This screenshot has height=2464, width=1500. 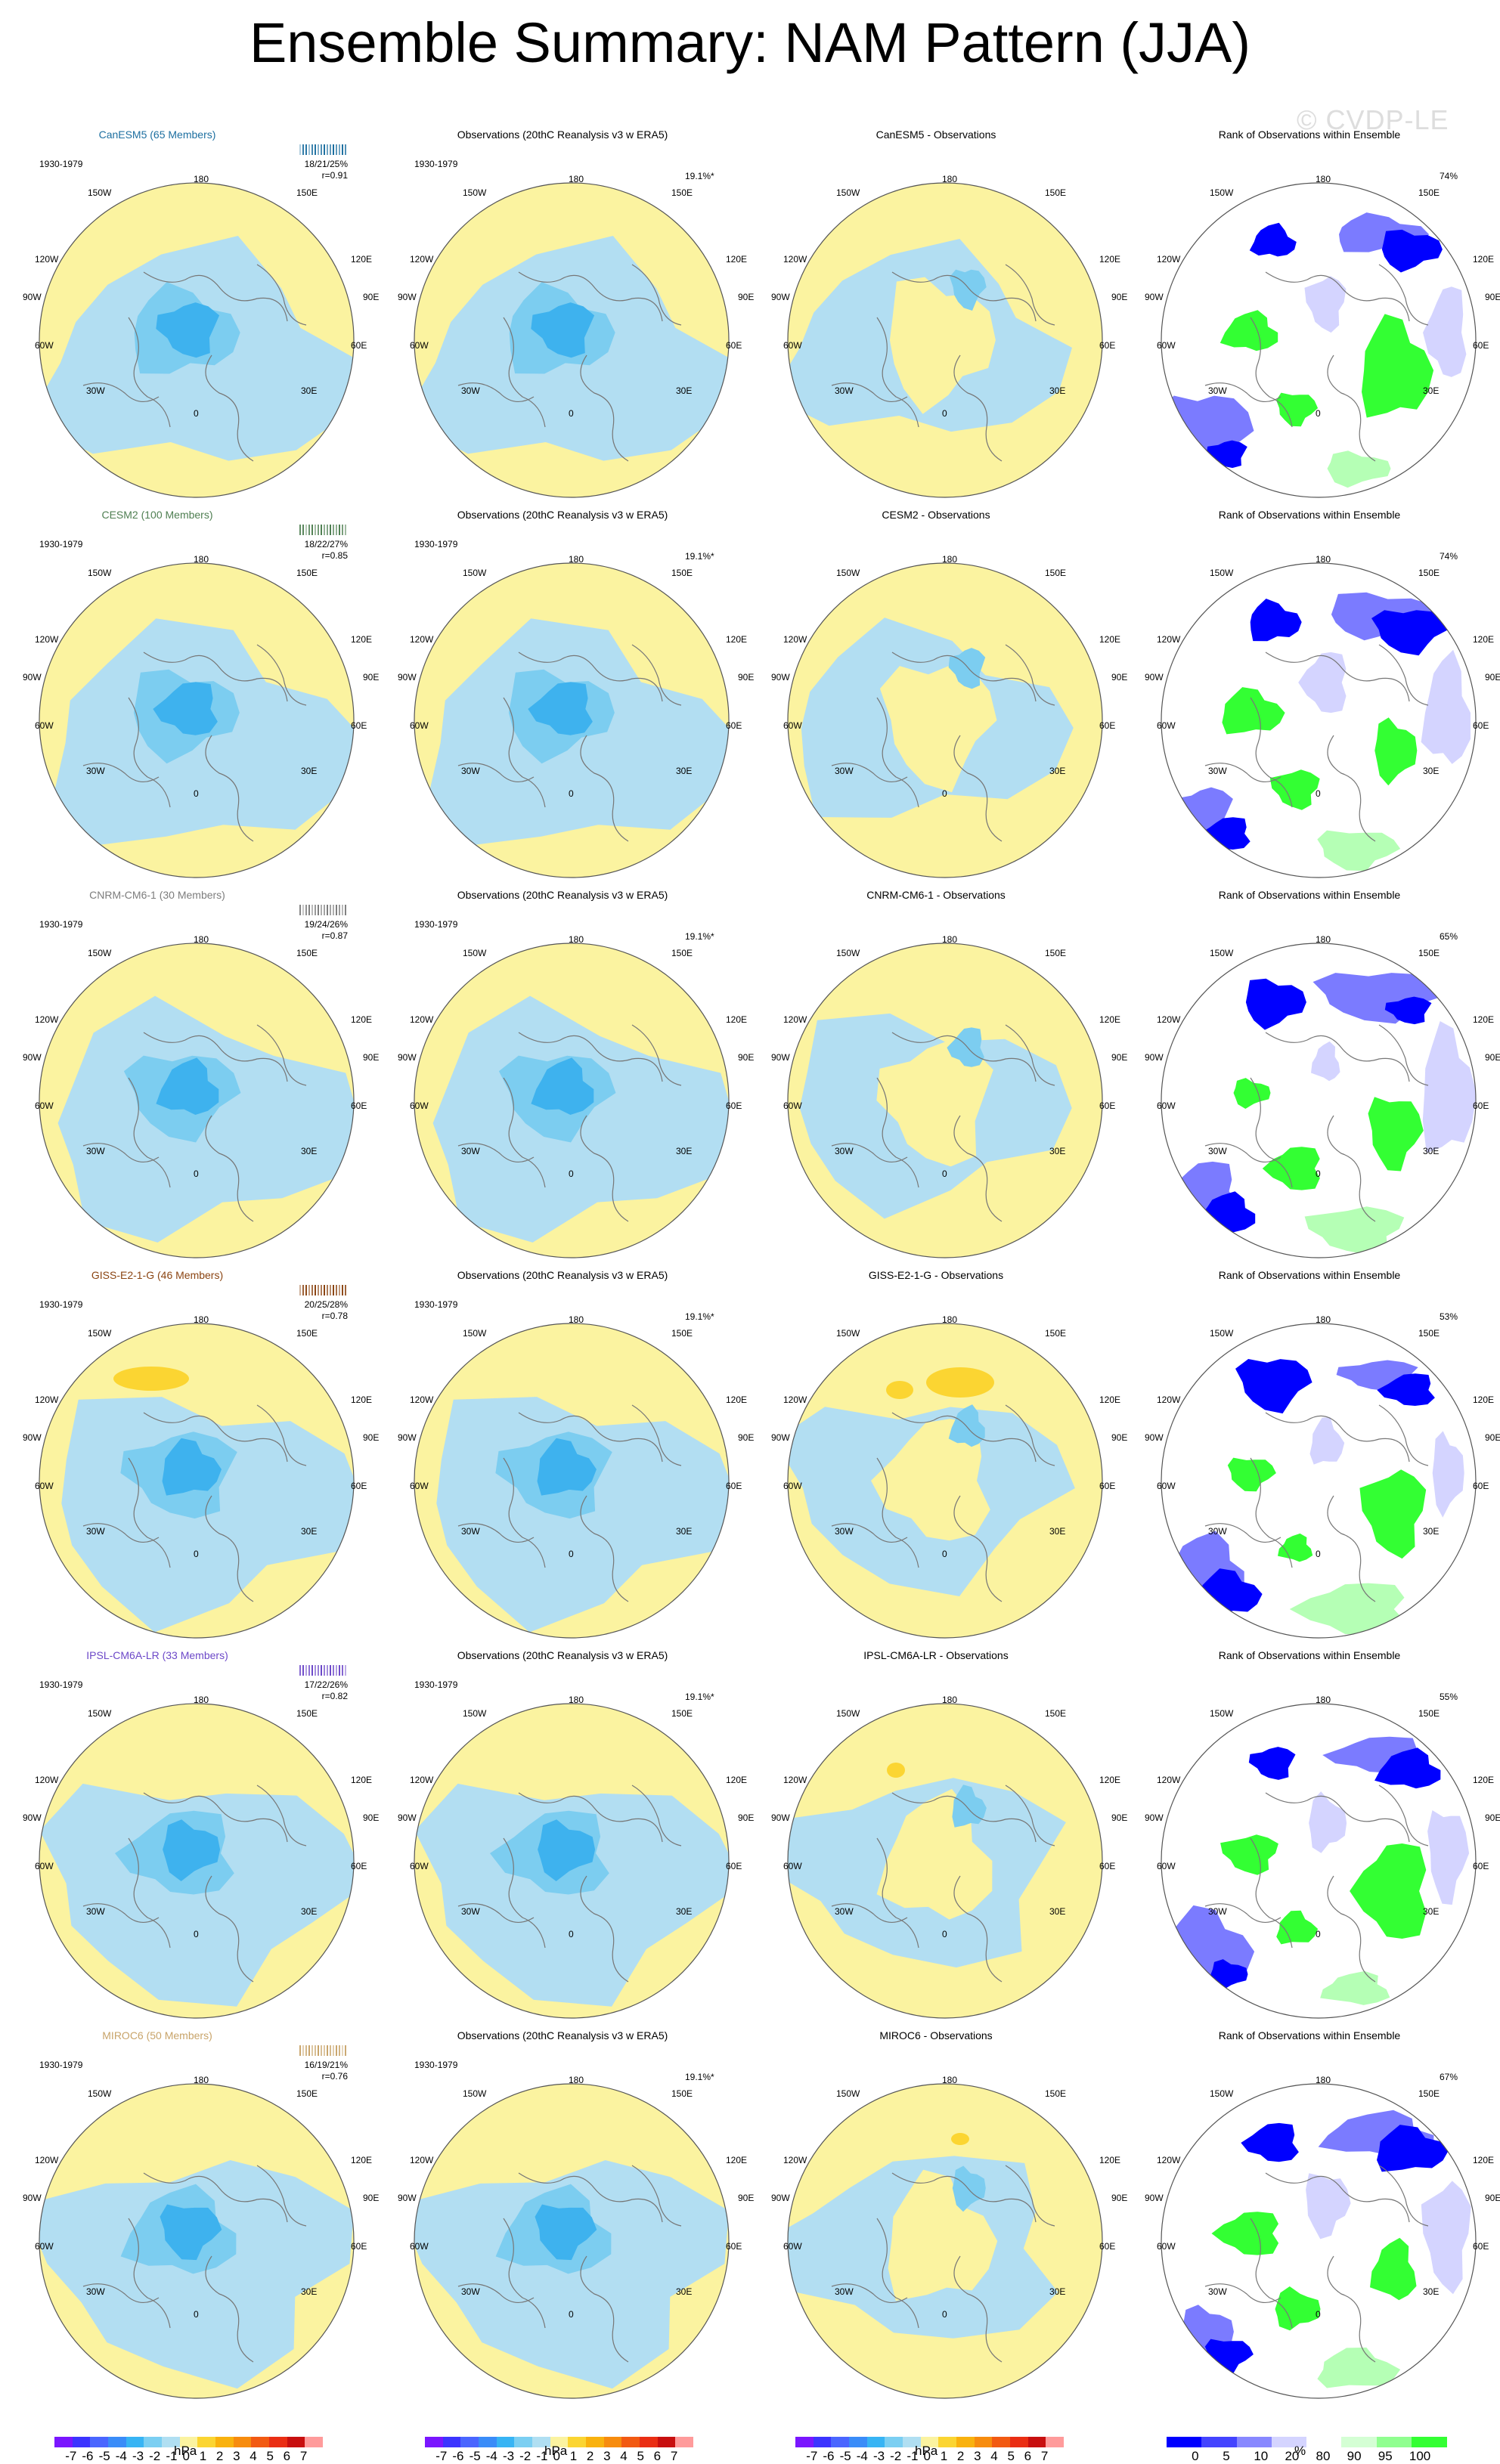 What do you see at coordinates (936, 1655) in the screenshot?
I see `panel-title: IPSL-CM6A-LR - Observations` at bounding box center [936, 1655].